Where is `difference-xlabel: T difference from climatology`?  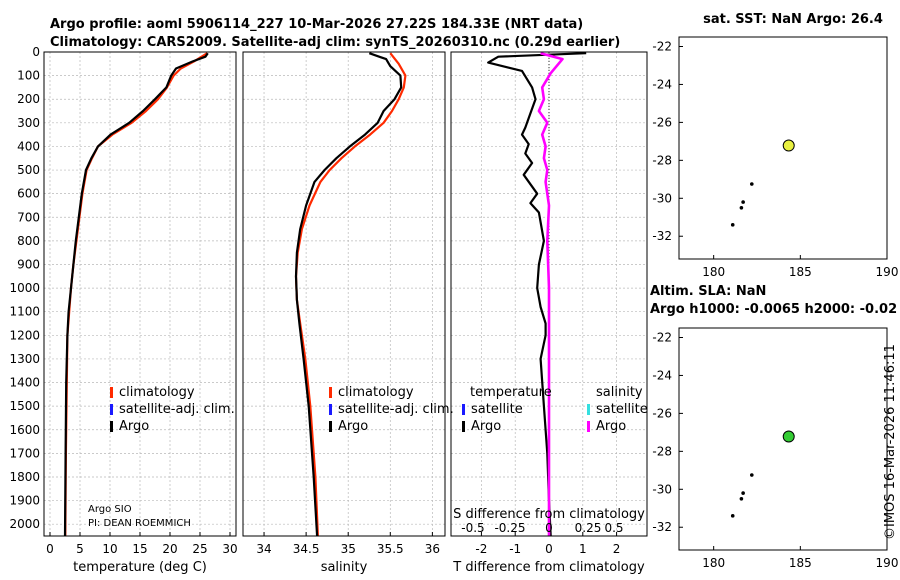
difference-xlabel: T difference from climatology is located at coordinates (548, 567).